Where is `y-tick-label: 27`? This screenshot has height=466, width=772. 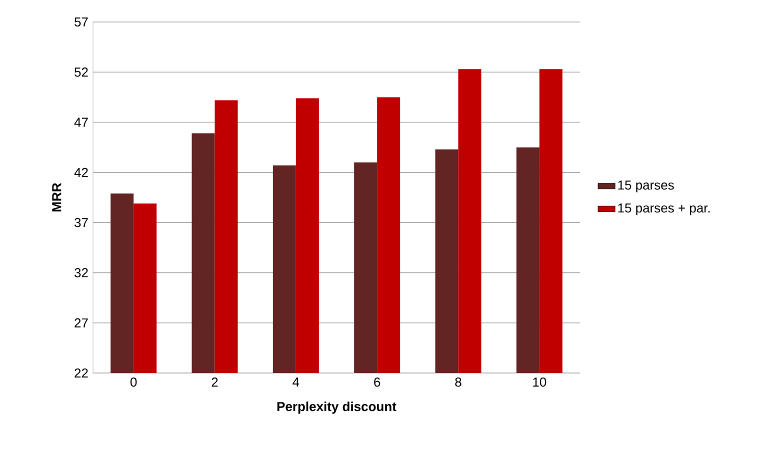
y-tick-label: 27 is located at coordinates (81, 323).